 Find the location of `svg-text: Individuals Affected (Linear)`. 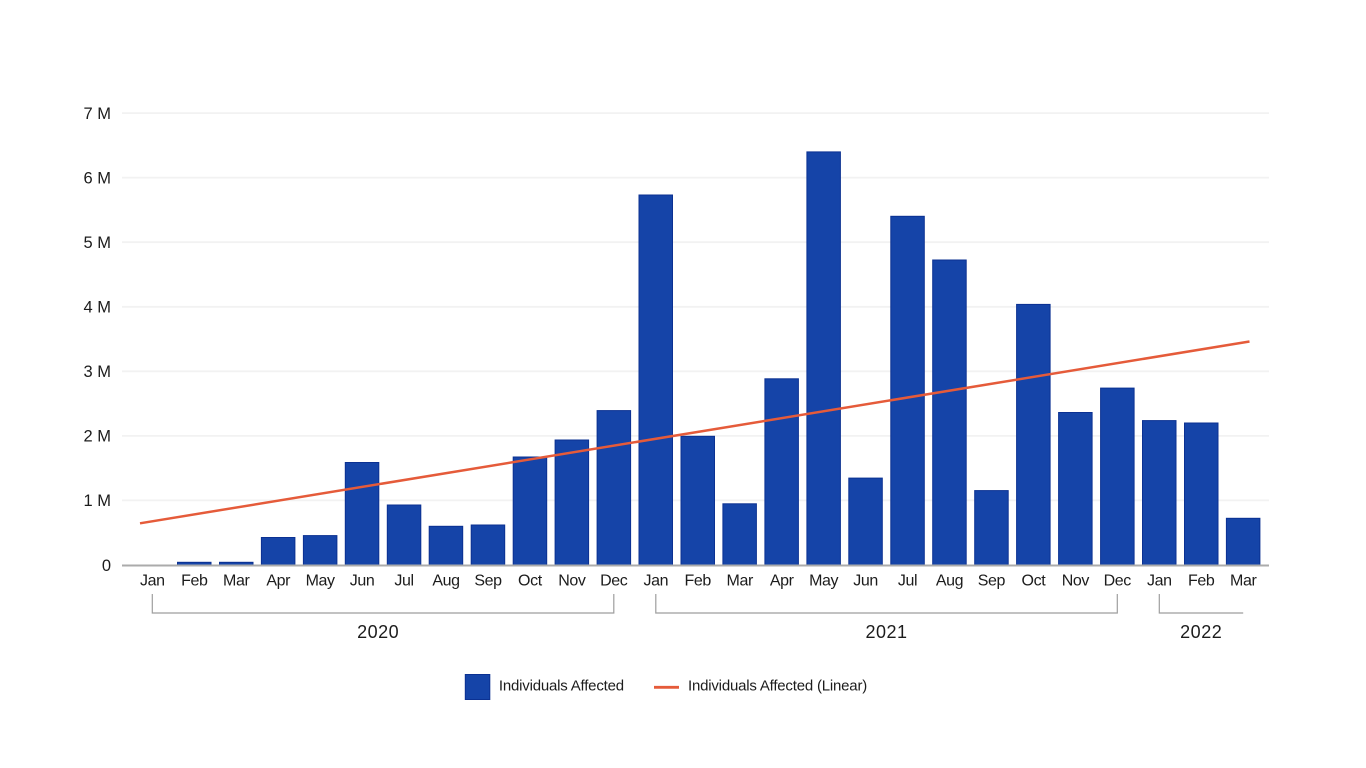

svg-text: Individuals Affected (Linear) is located at coordinates (777, 685).